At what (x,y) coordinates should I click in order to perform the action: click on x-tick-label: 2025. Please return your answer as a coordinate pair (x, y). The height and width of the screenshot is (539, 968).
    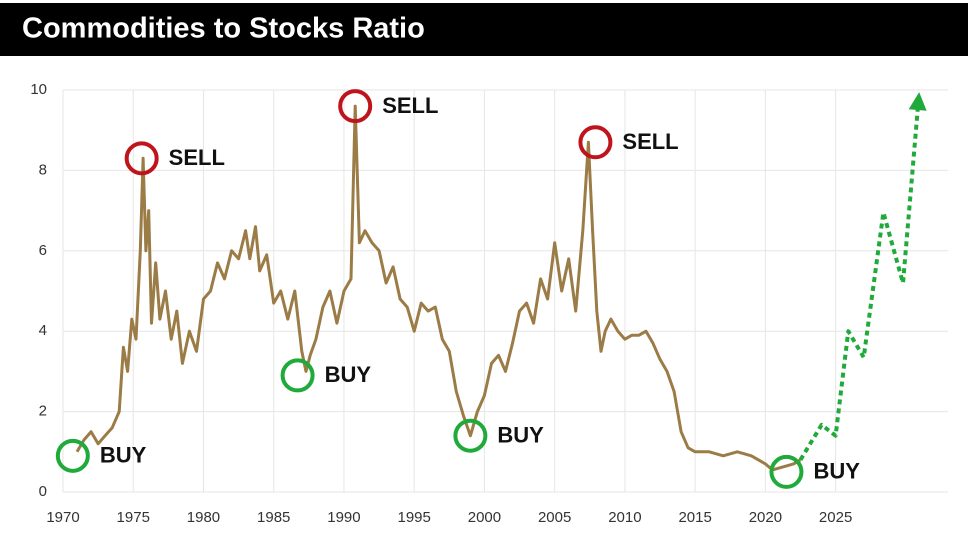
    Looking at the image, I should click on (835, 517).